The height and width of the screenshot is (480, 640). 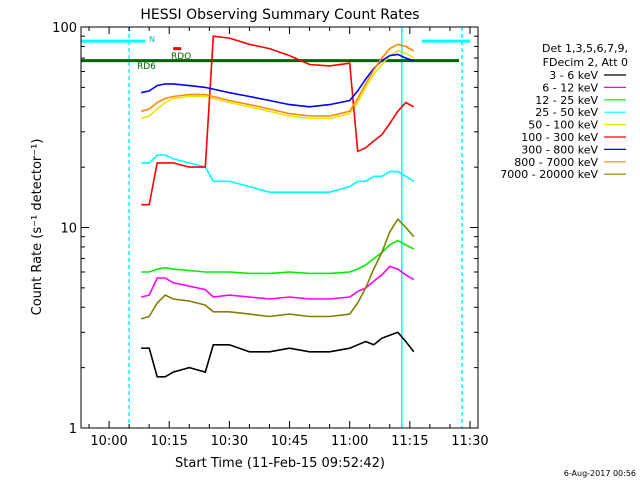 I want to click on x-tick-label: 10:45, so click(x=289, y=441).